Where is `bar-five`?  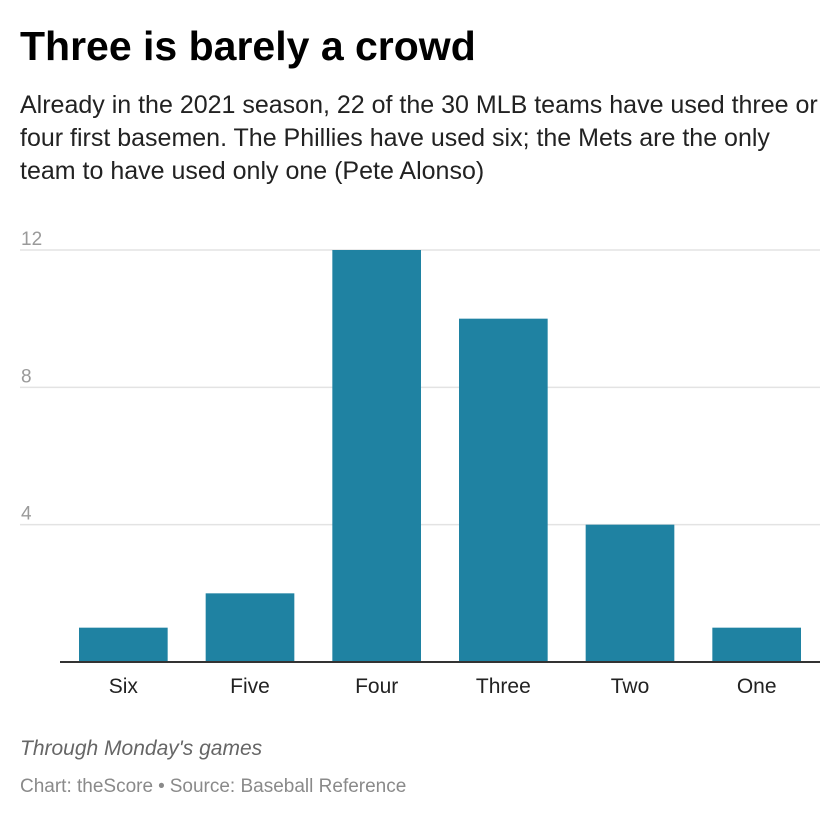
bar-five is located at coordinates (250, 627).